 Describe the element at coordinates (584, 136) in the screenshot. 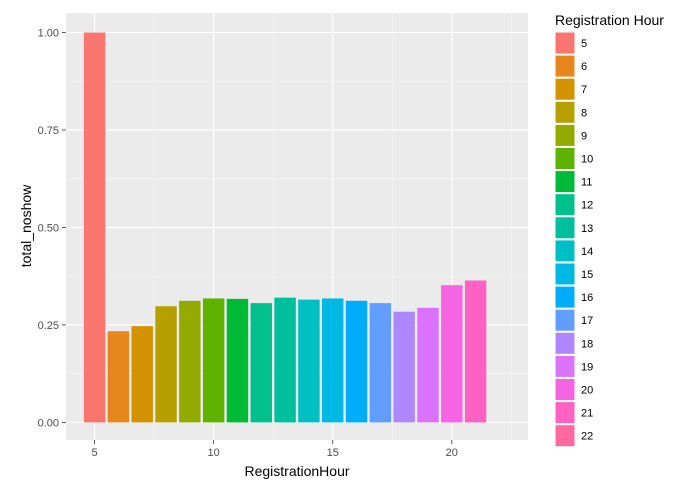

I see `legend-label-9: 9` at that location.